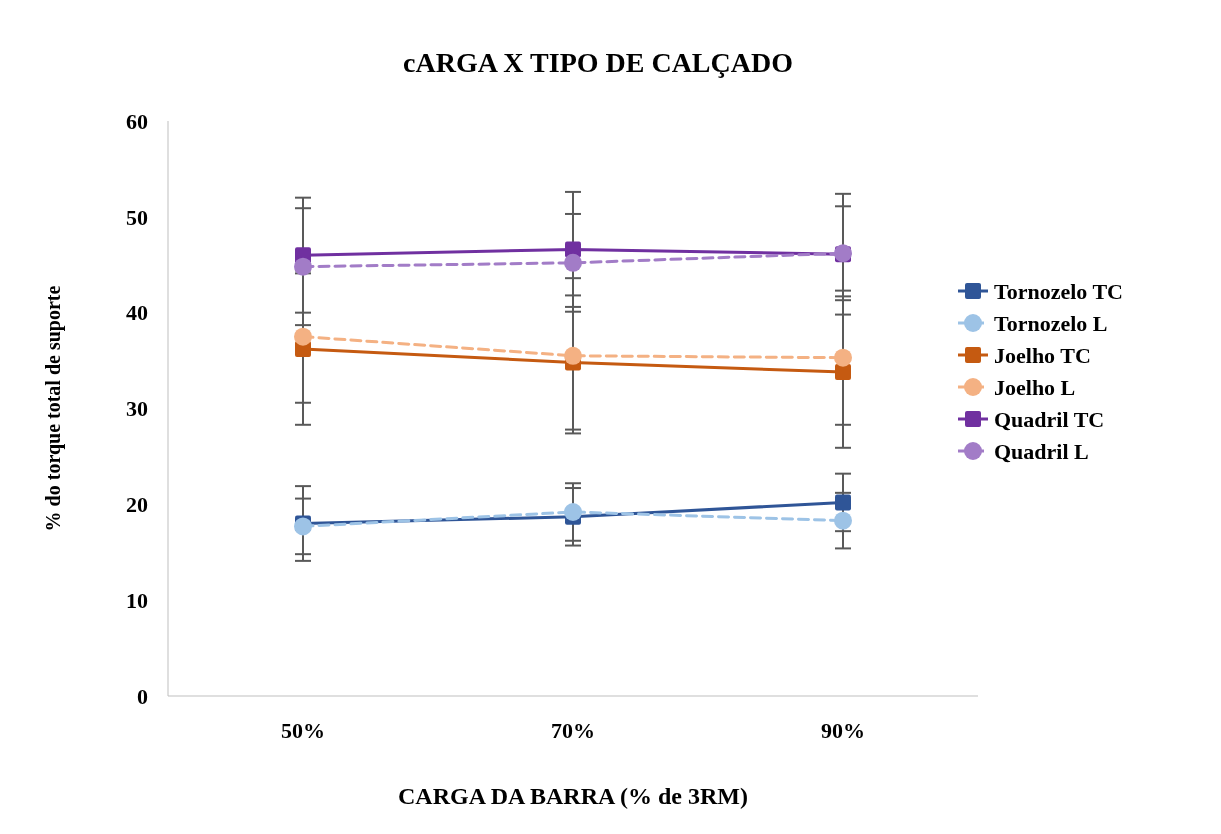  Describe the element at coordinates (137, 121) in the screenshot. I see `y-tick-label: 60` at that location.